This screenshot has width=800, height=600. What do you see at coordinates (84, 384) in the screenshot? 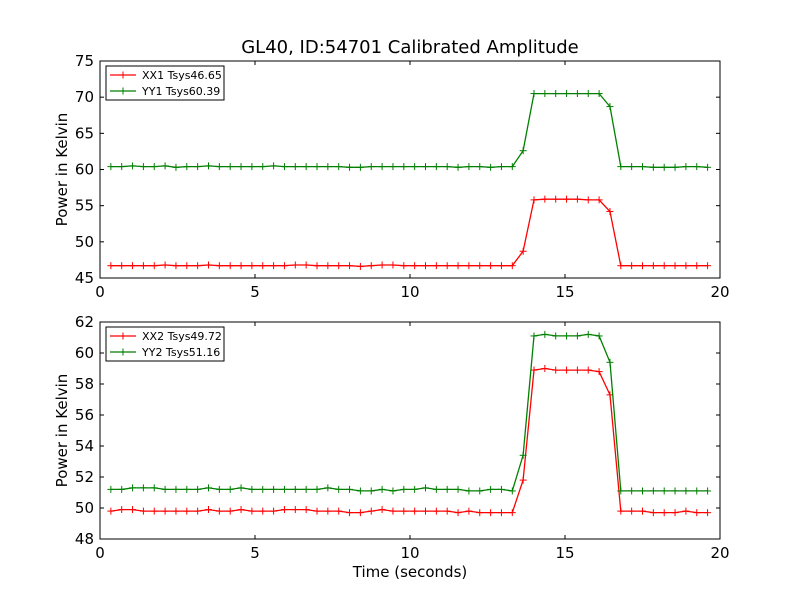
I see `bottom-y-tick-label: 58` at bounding box center [84, 384].